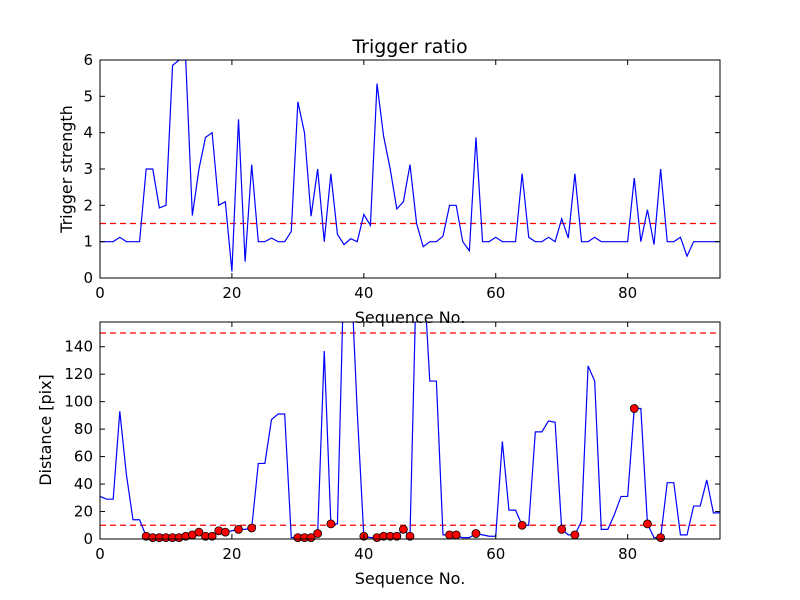  I want to click on bottom-y-tick-label: 0, so click(88, 539).